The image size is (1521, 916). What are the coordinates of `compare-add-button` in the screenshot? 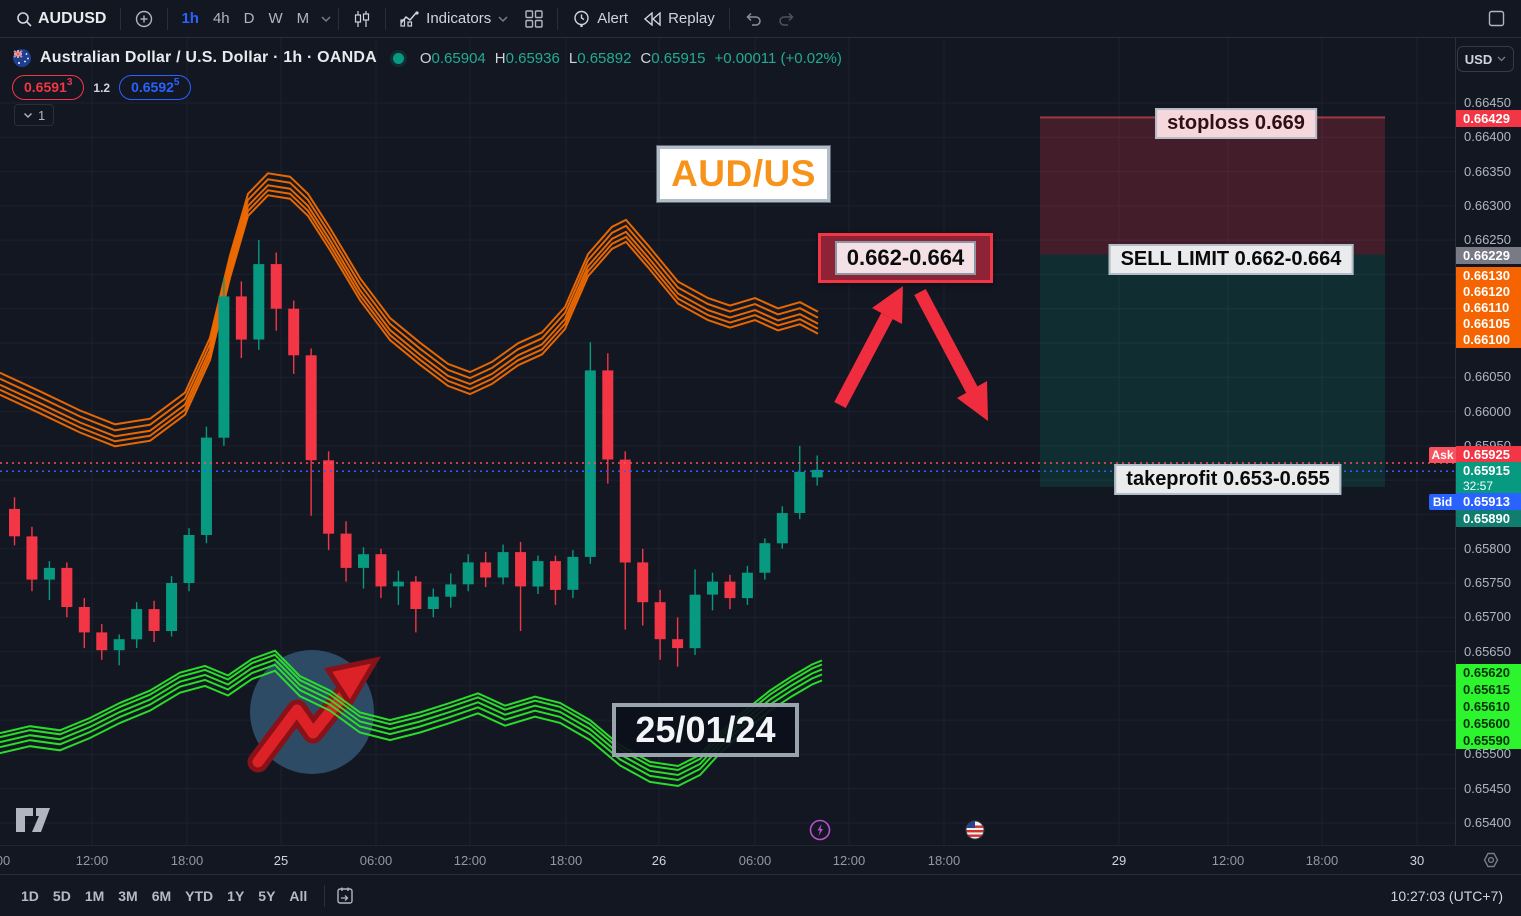 It's located at (144, 19).